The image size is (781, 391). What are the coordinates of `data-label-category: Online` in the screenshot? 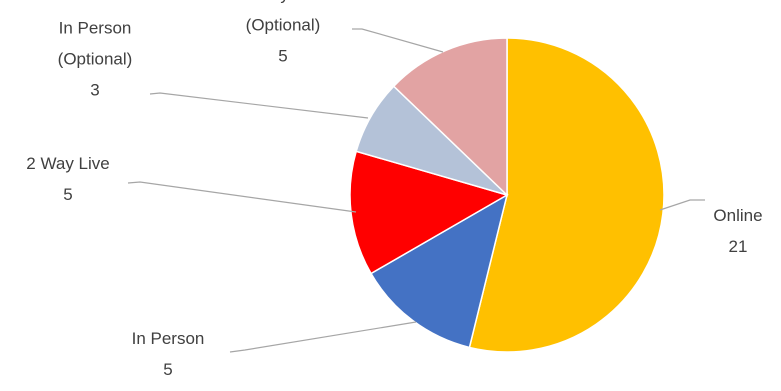 It's located at (737, 215).